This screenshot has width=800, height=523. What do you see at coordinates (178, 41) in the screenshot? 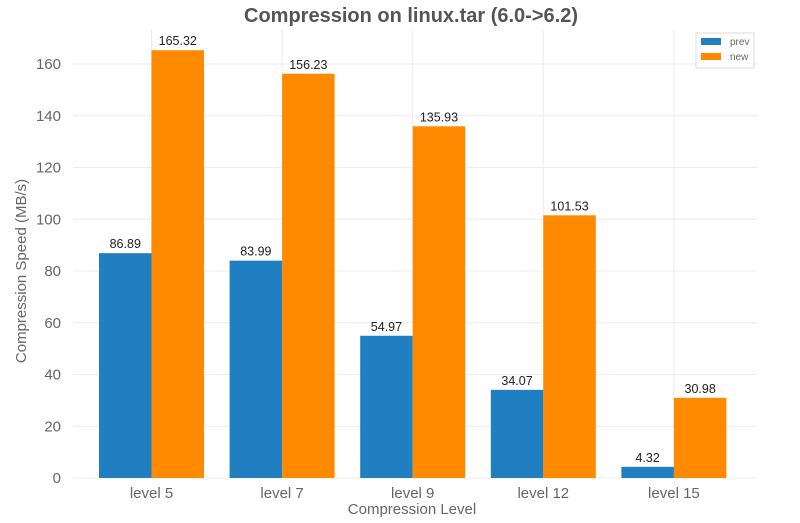
I see `bar-value-label: 165.32` at bounding box center [178, 41].